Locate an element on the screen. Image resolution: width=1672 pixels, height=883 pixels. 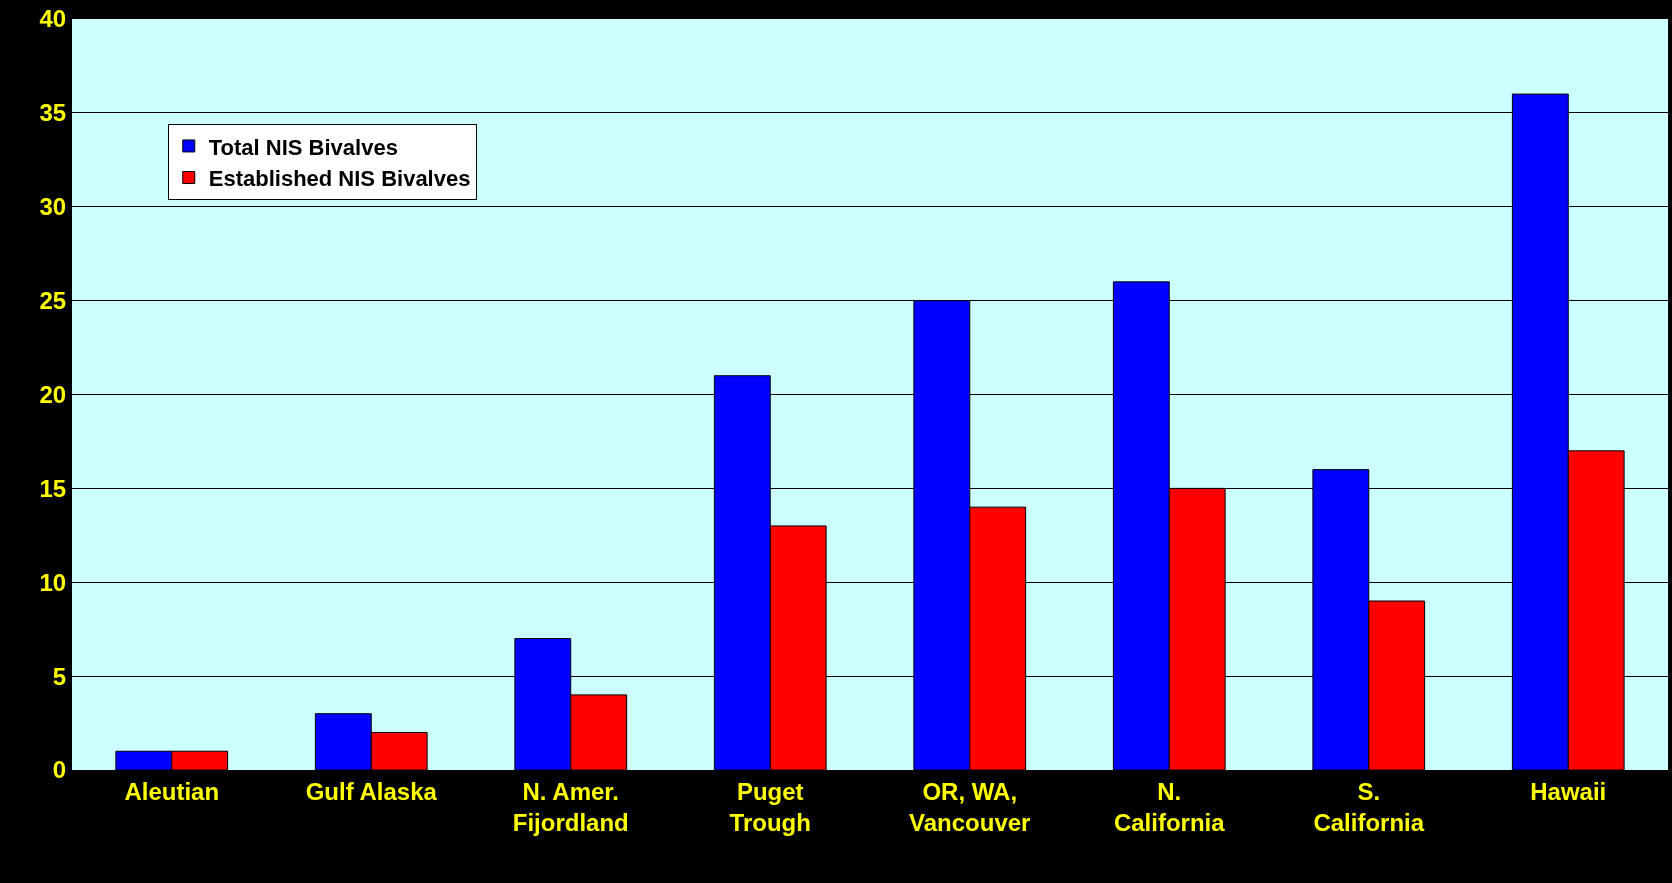
legend-label: Established NIS Bivalves is located at coordinates (339, 179).